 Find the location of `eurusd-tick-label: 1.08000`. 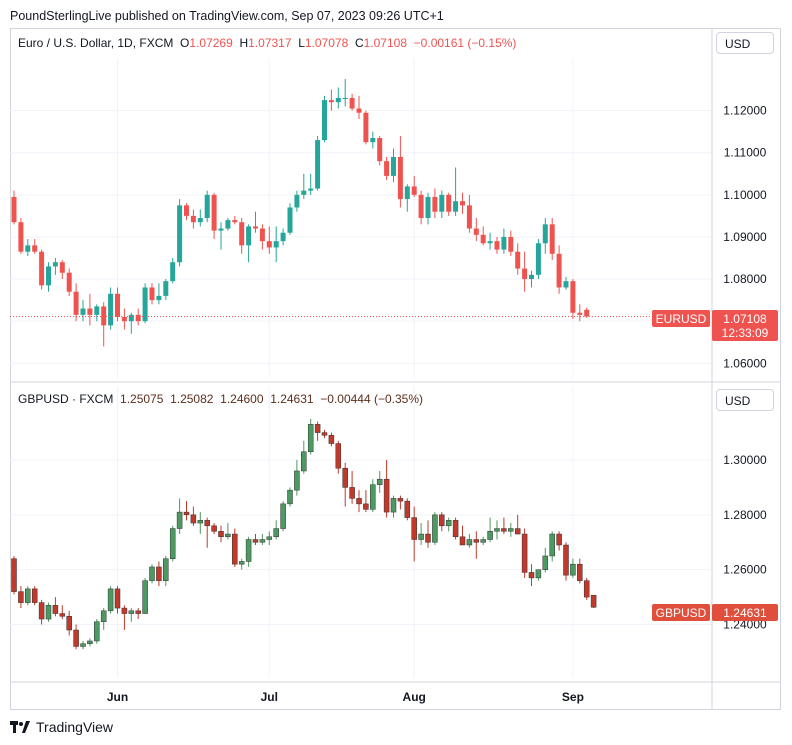

eurusd-tick-label: 1.08000 is located at coordinates (745, 279).